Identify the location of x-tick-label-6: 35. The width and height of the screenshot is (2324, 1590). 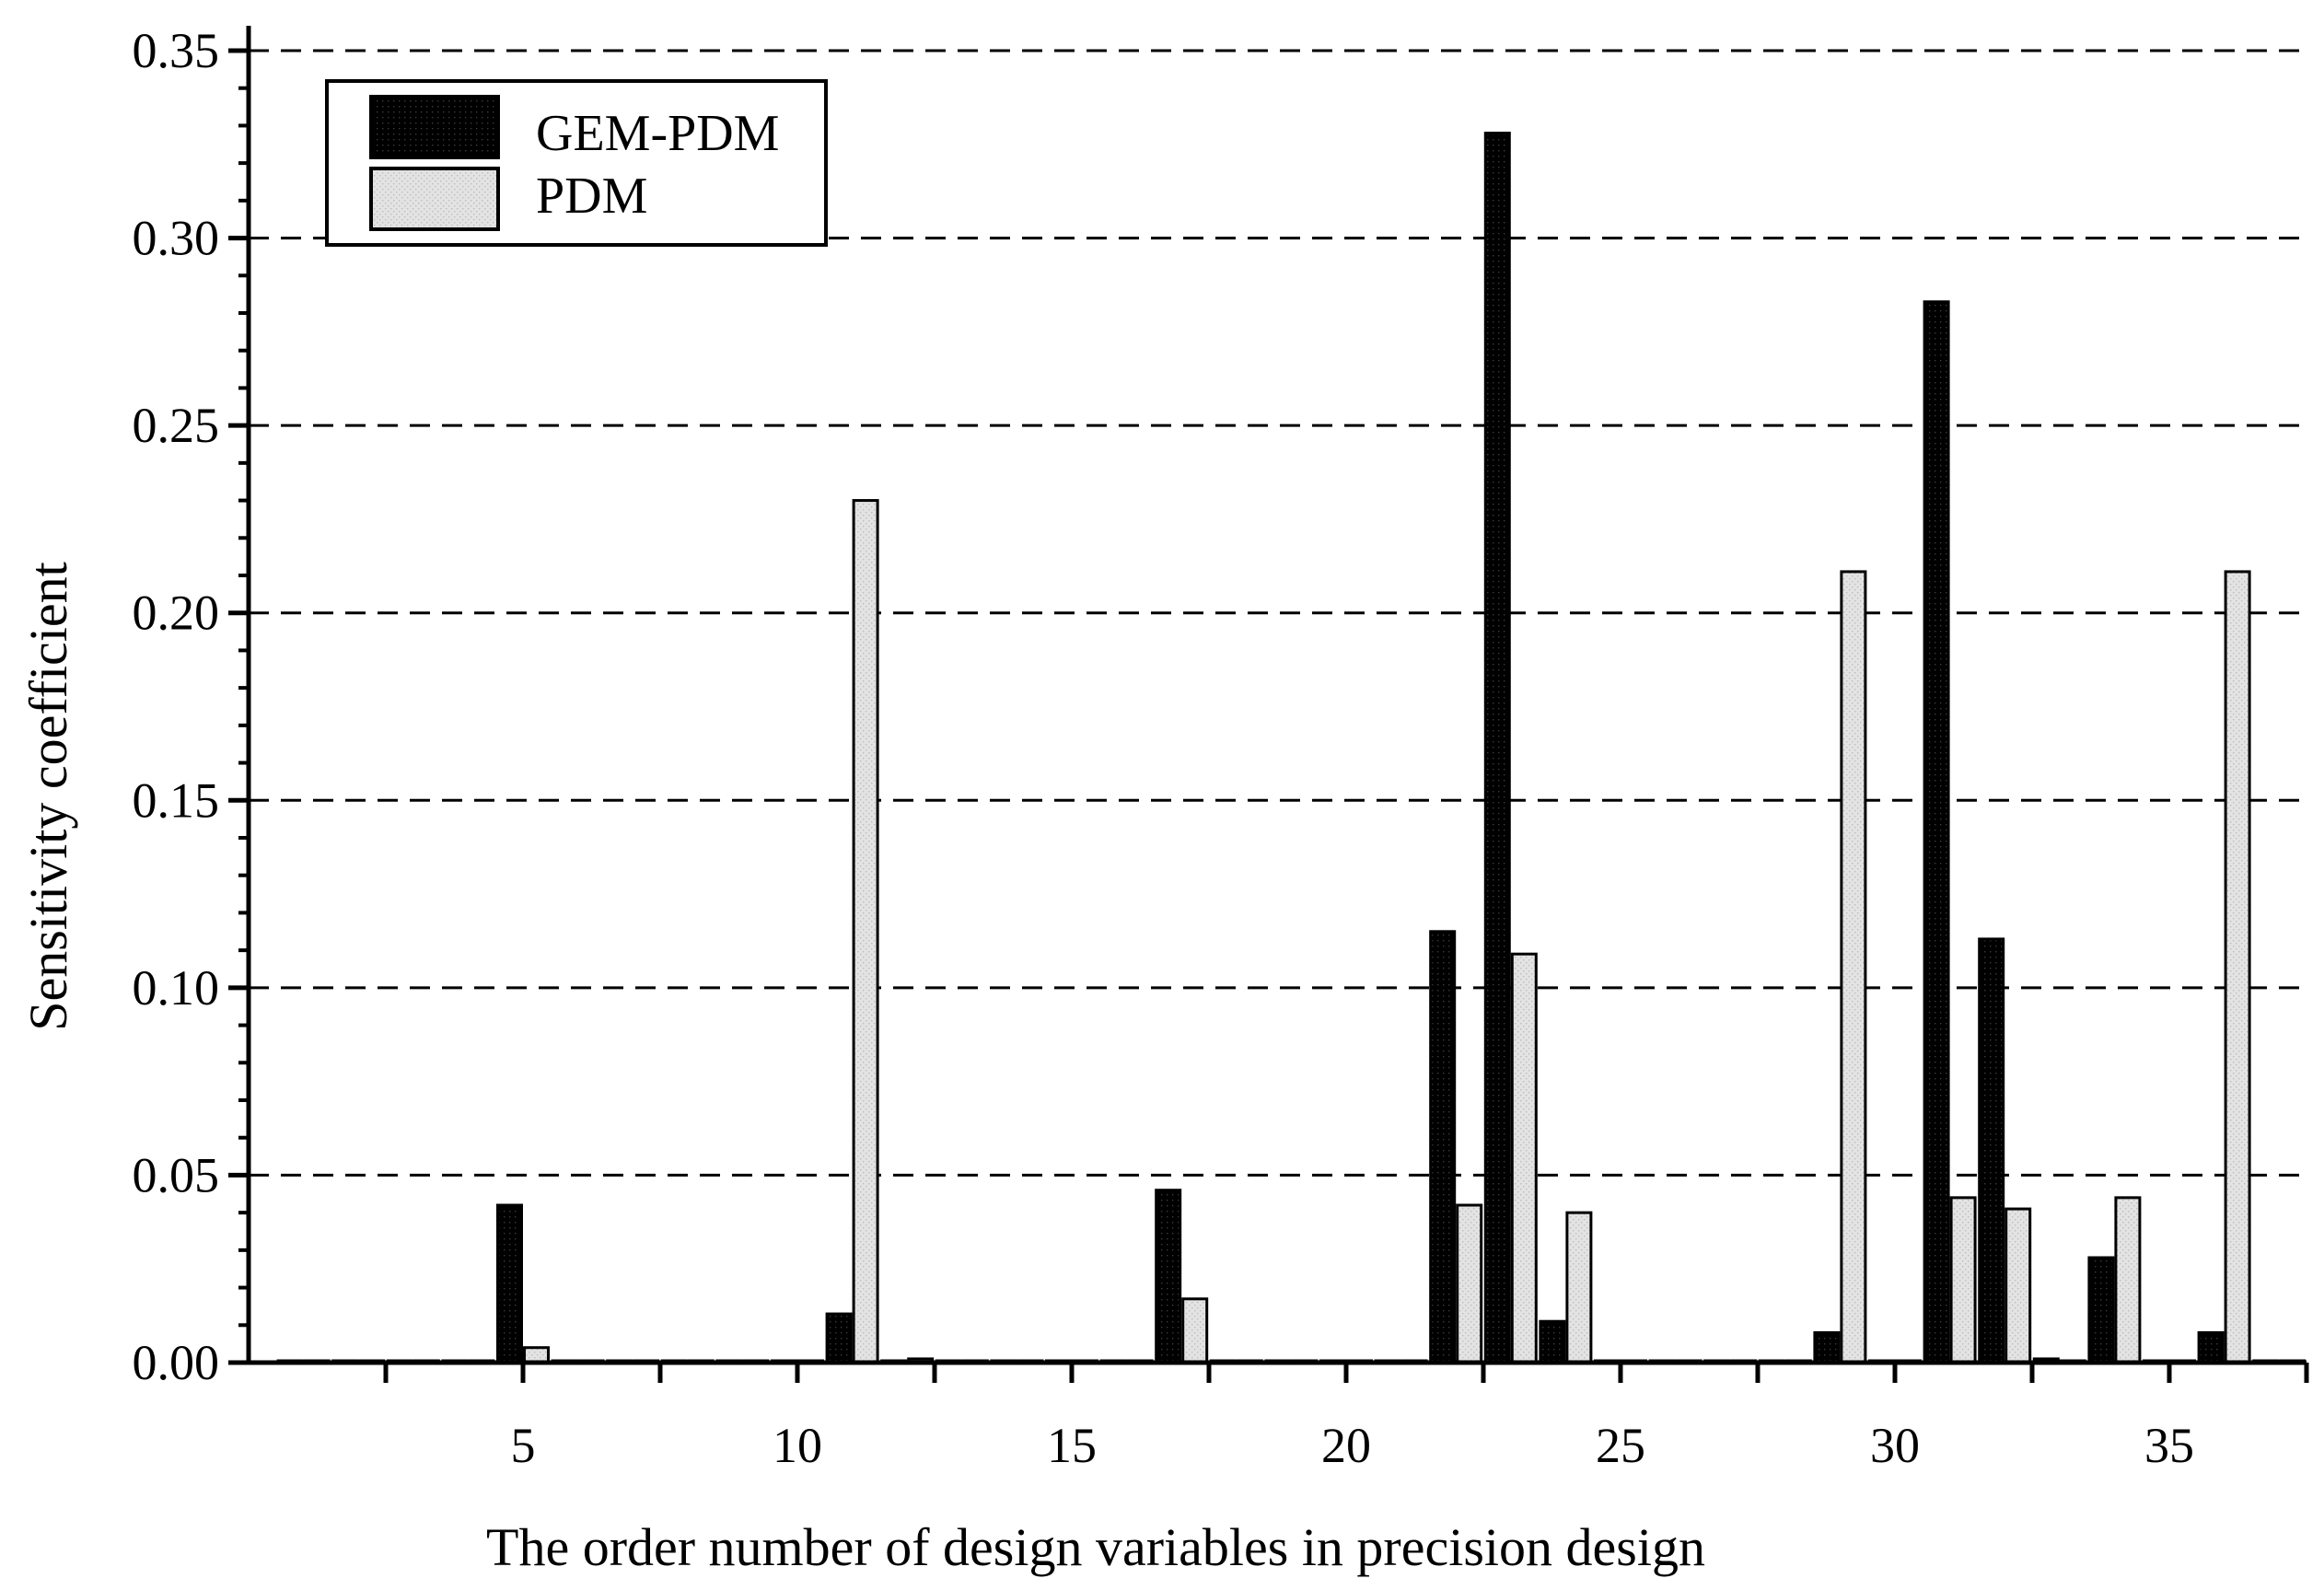
(2169, 1446).